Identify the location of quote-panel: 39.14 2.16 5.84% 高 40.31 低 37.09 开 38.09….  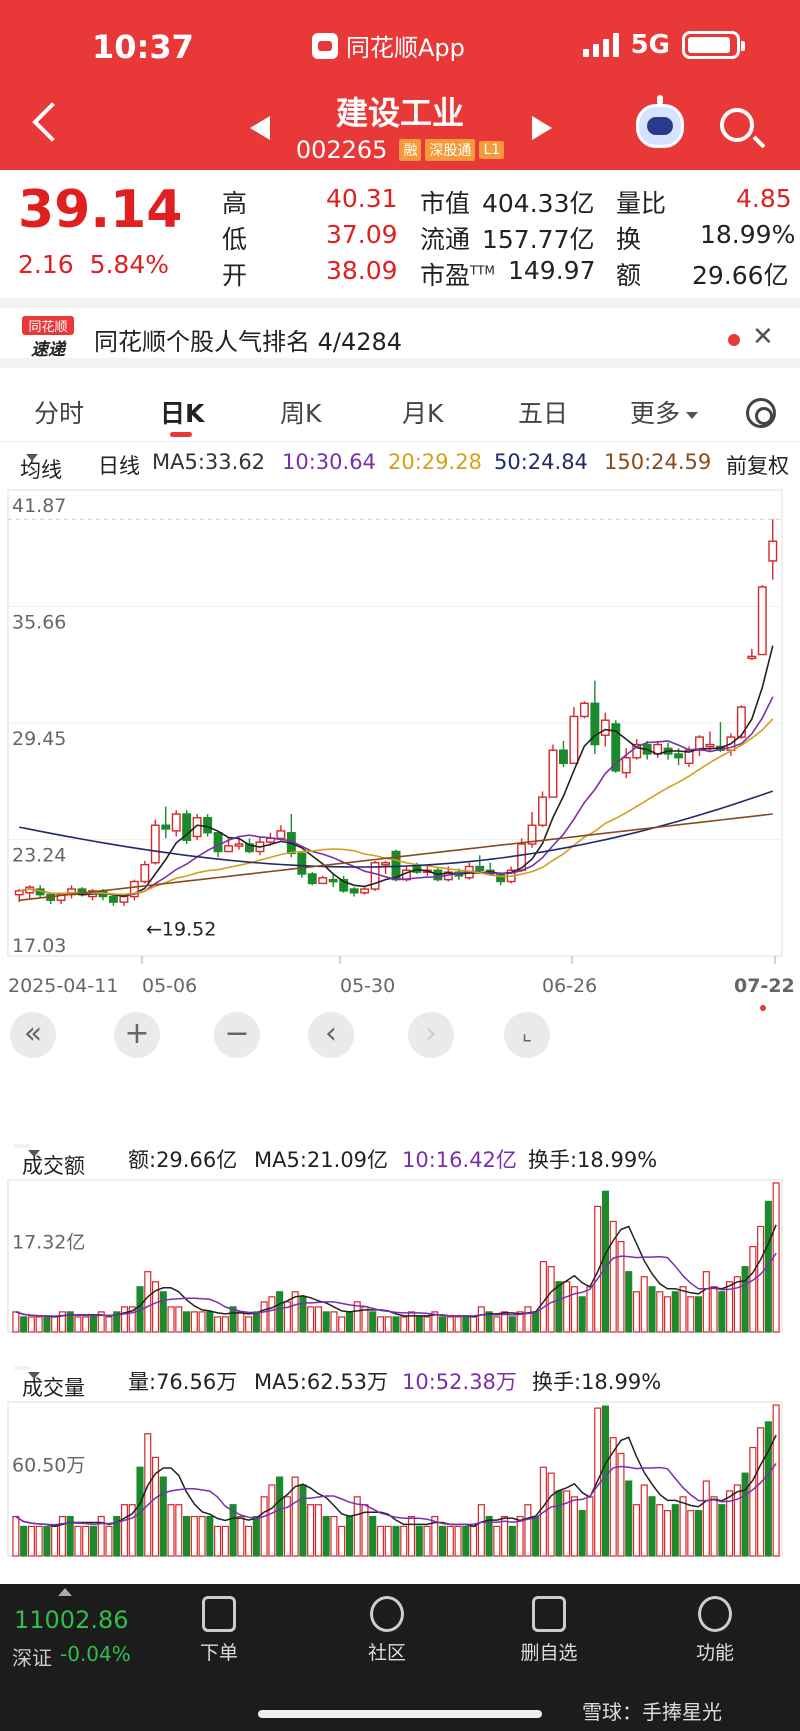
(400, 234).